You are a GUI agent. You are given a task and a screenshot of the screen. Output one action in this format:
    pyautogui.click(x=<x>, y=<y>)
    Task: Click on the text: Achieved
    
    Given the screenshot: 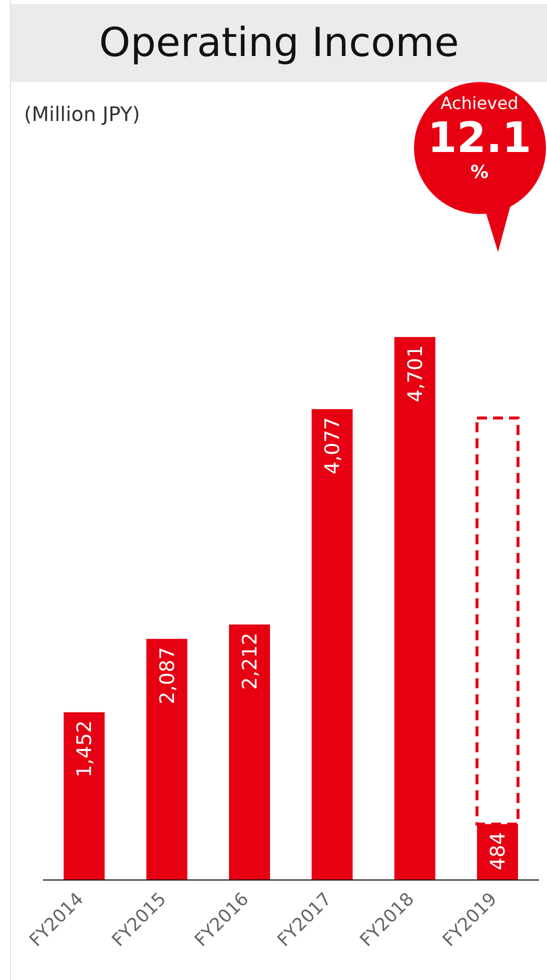 What is the action you would take?
    pyautogui.click(x=480, y=104)
    